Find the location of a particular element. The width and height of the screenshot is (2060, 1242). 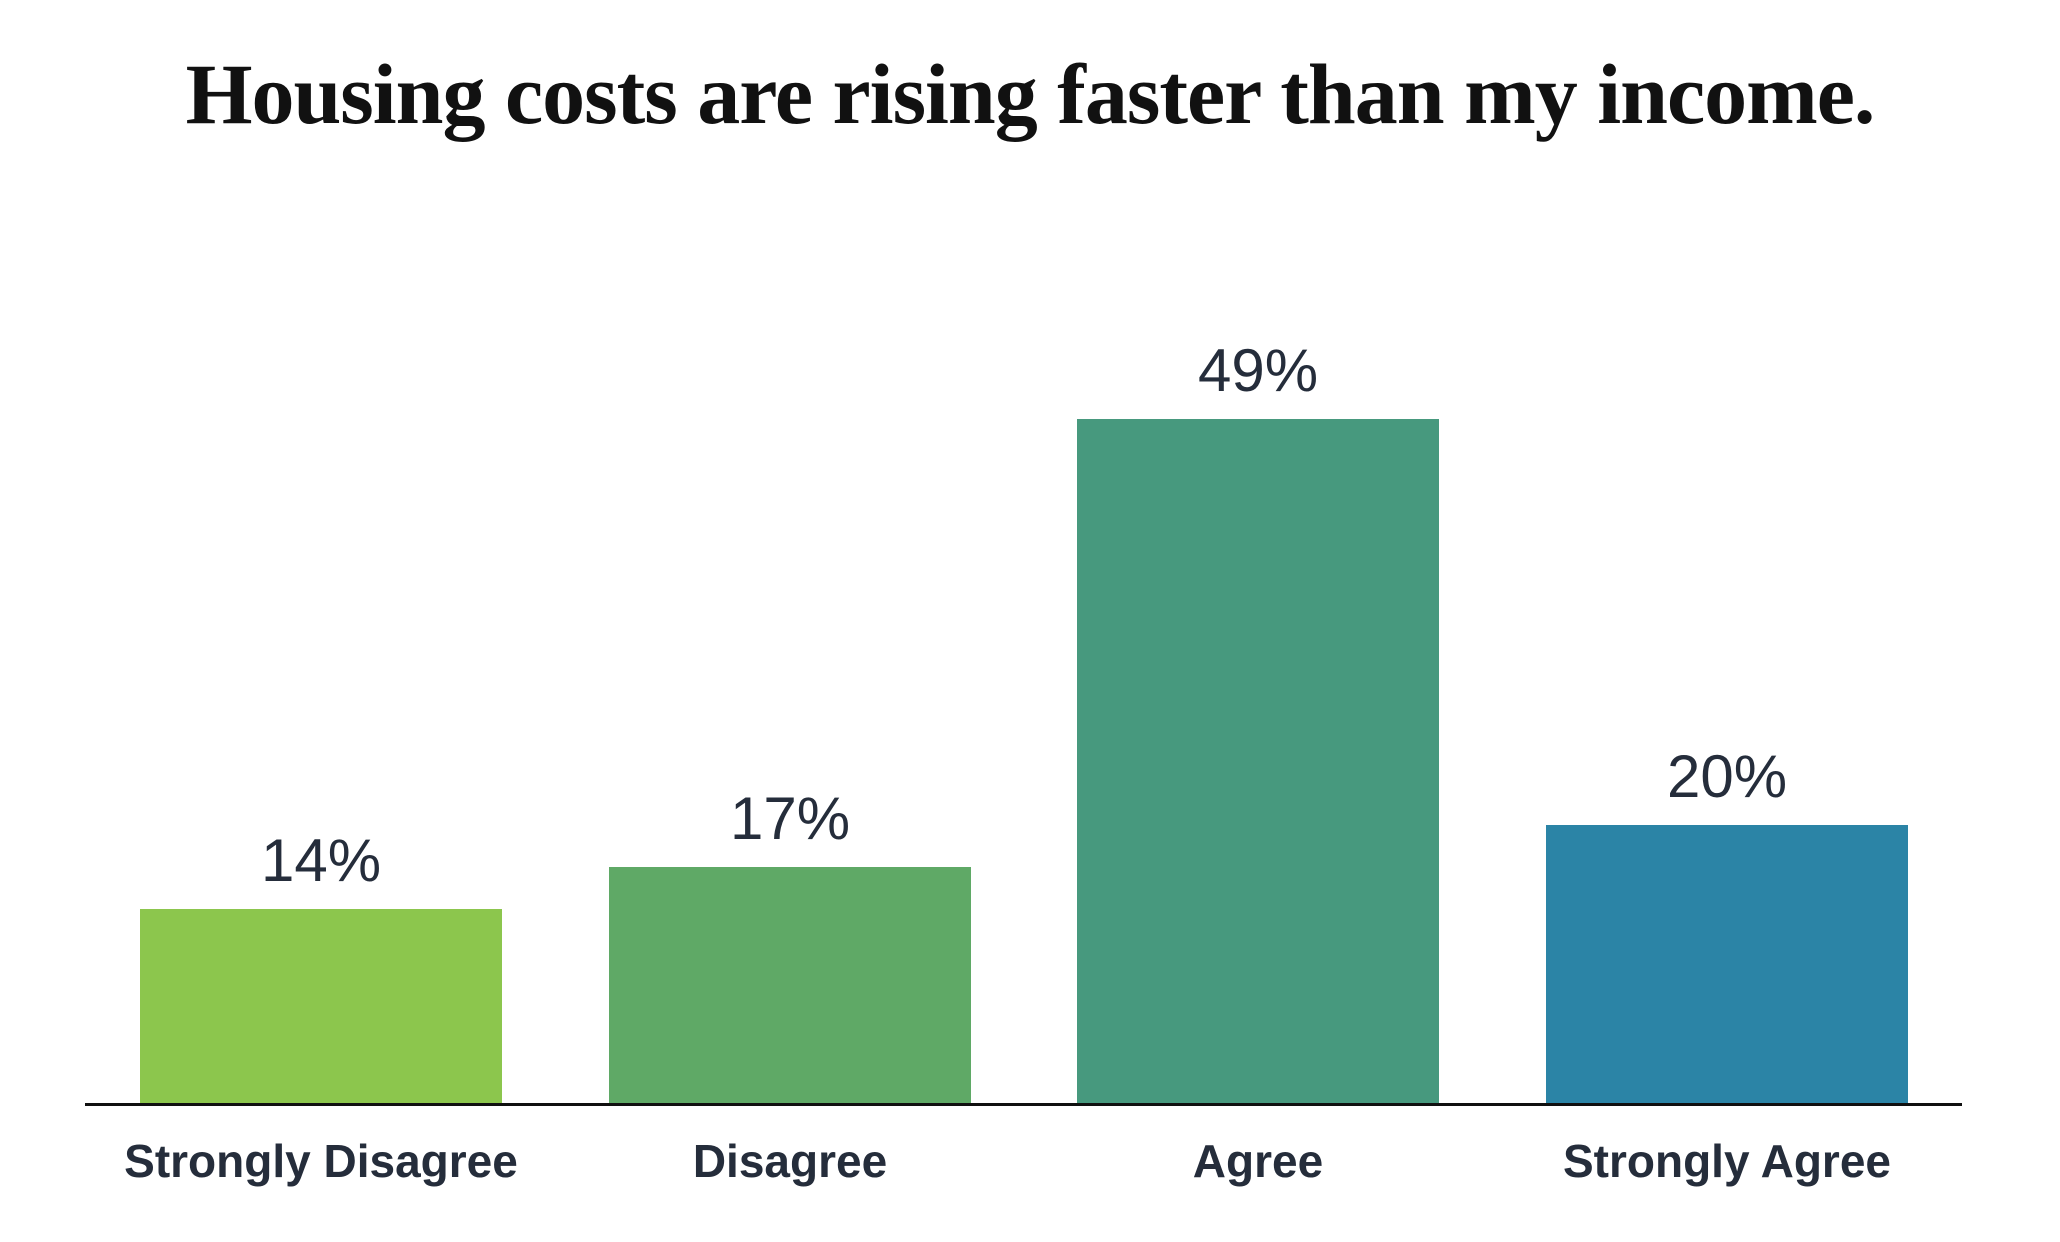

x-axis-line is located at coordinates (1023, 1104).